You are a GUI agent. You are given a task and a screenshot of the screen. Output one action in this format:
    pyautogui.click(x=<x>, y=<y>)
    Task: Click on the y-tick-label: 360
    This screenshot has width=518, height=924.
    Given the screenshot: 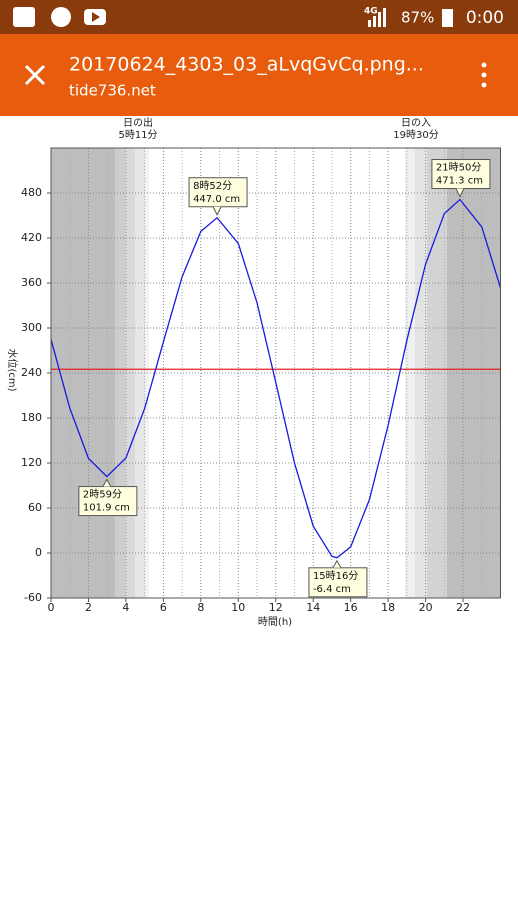 What is the action you would take?
    pyautogui.click(x=31, y=282)
    